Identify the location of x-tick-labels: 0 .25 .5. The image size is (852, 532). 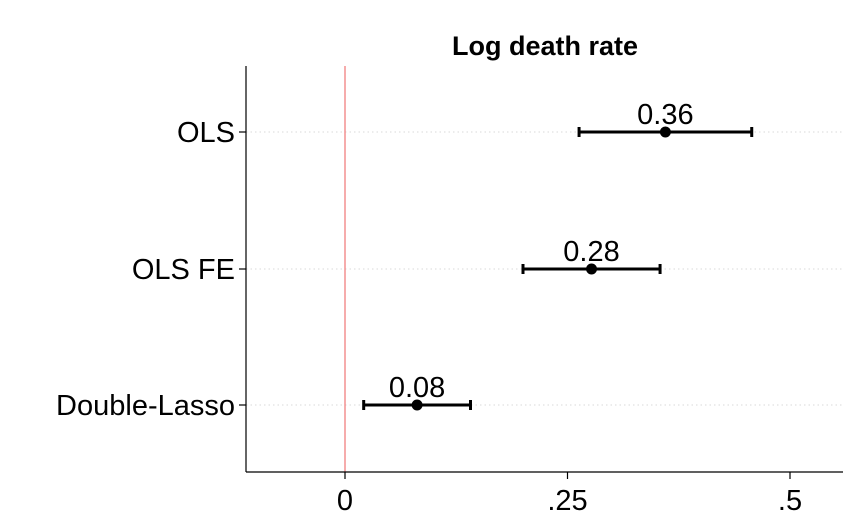
(569, 501).